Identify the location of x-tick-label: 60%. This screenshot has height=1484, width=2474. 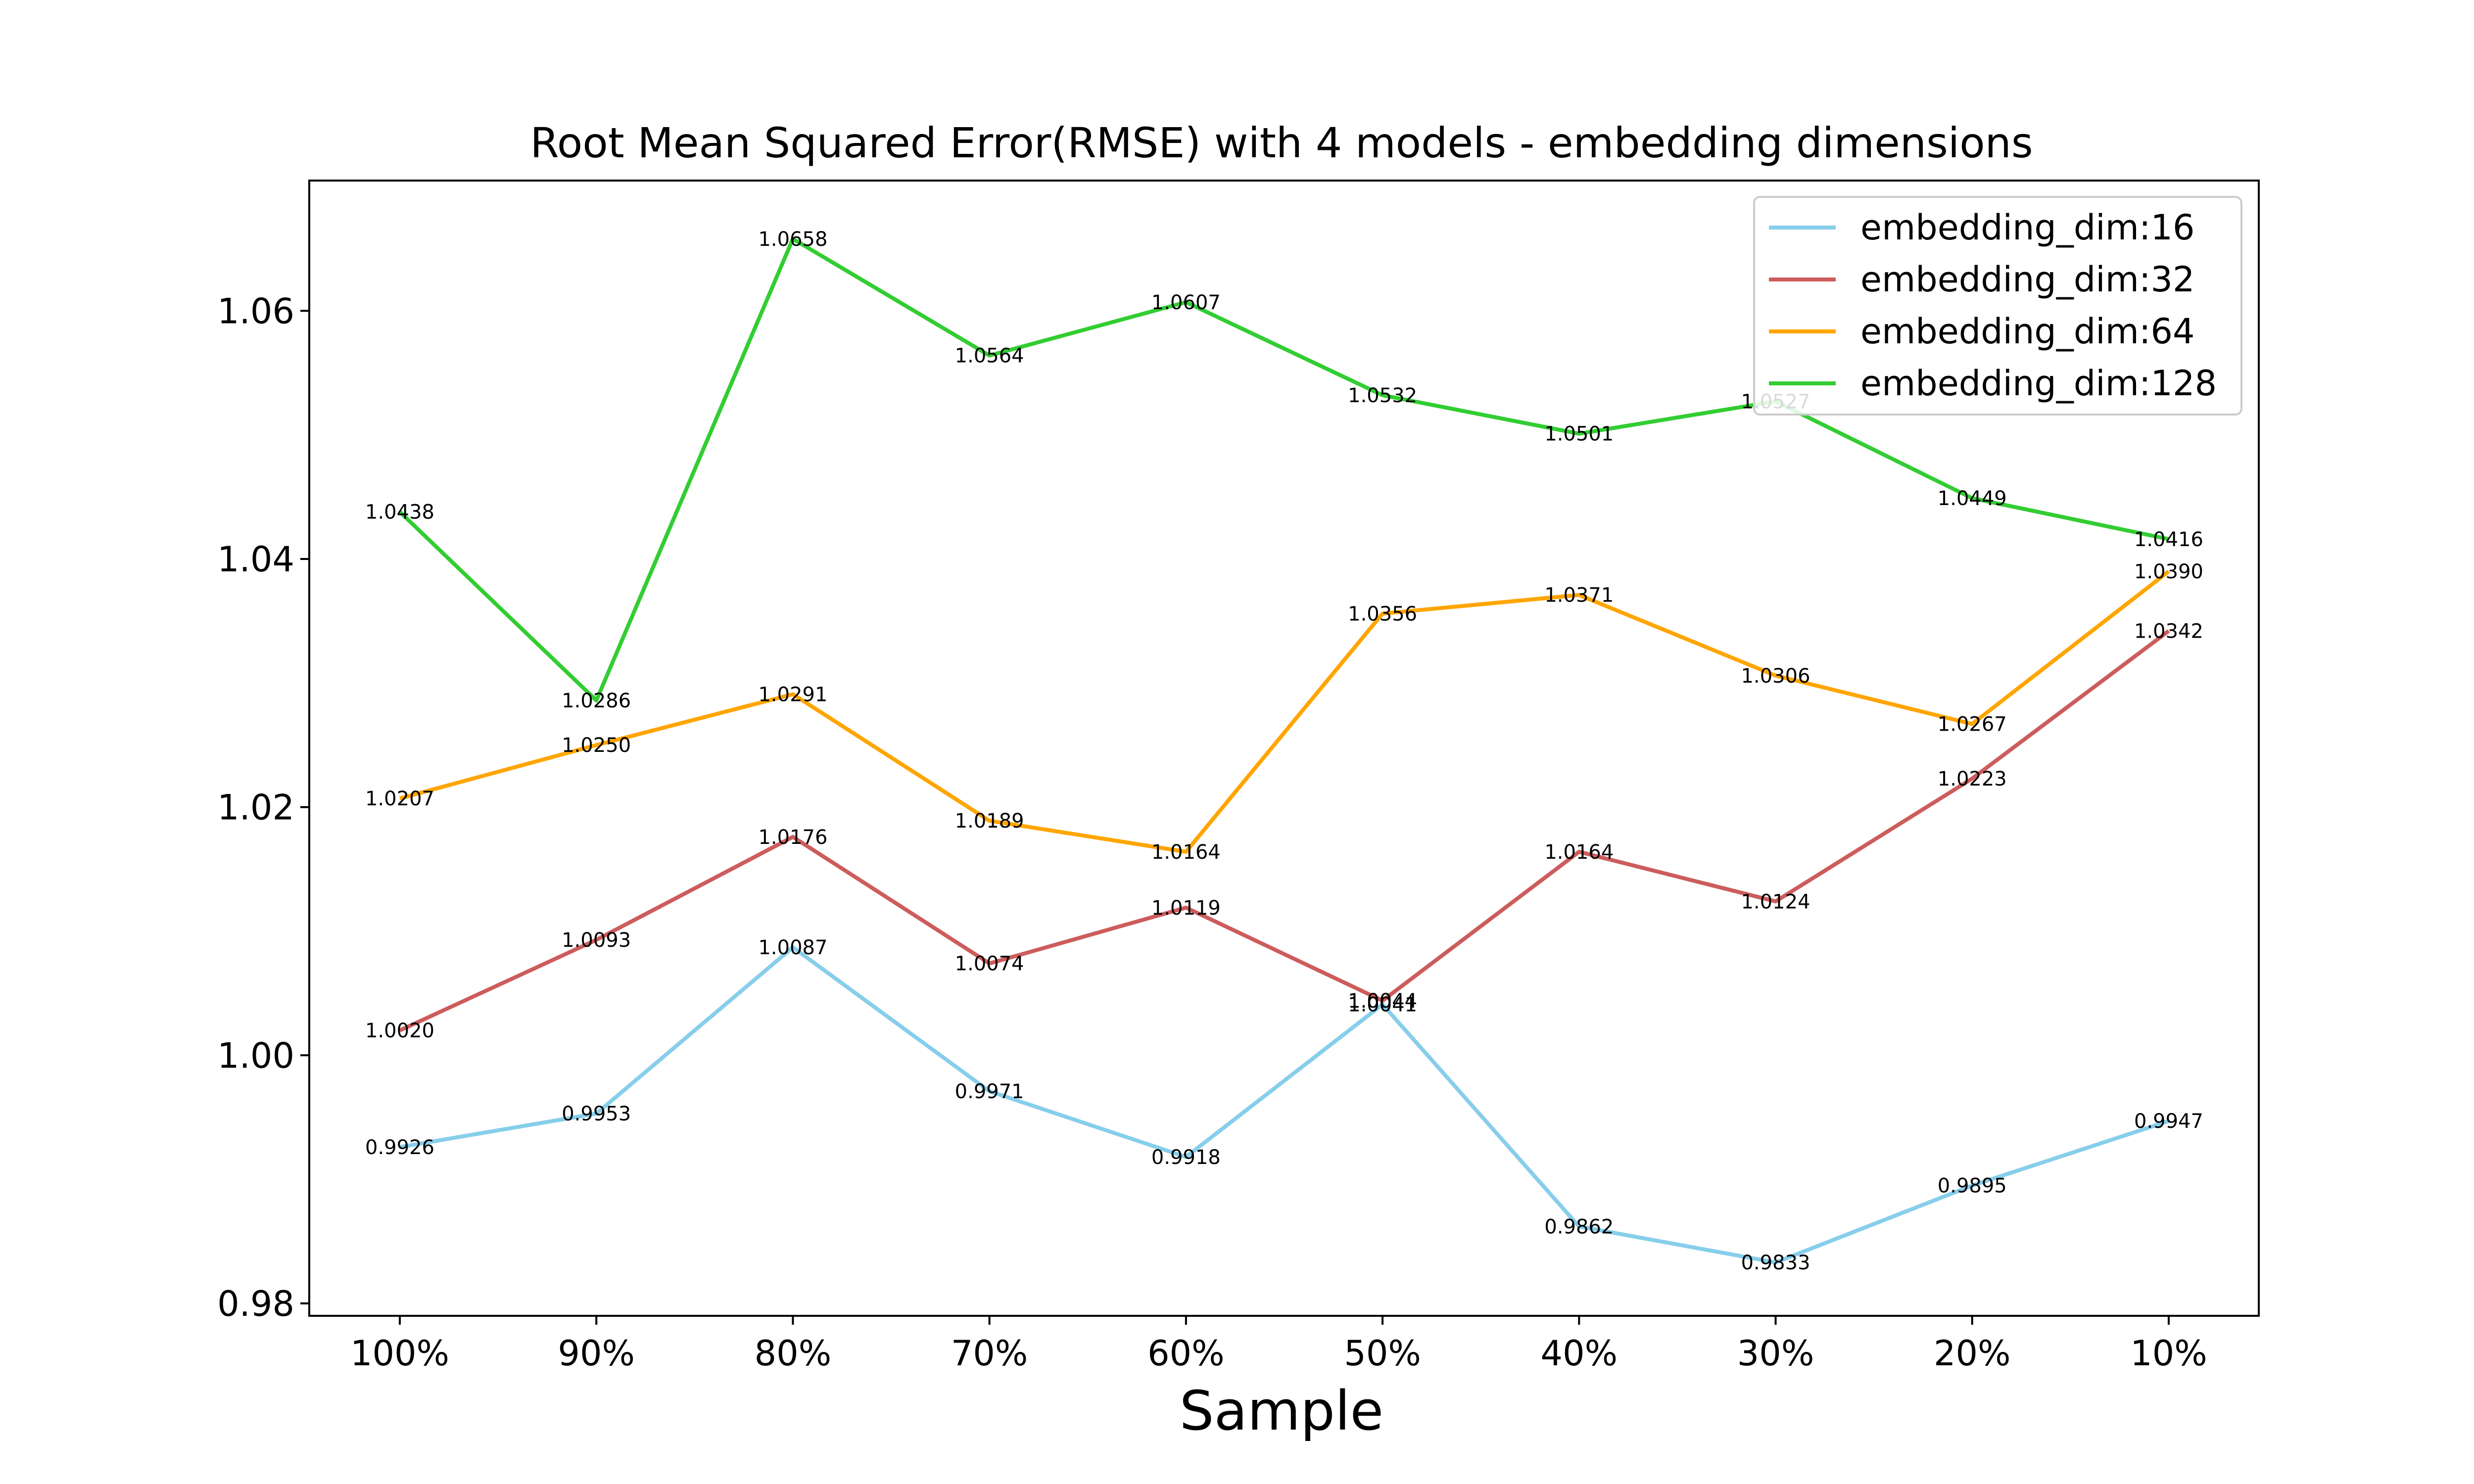
(1186, 1353).